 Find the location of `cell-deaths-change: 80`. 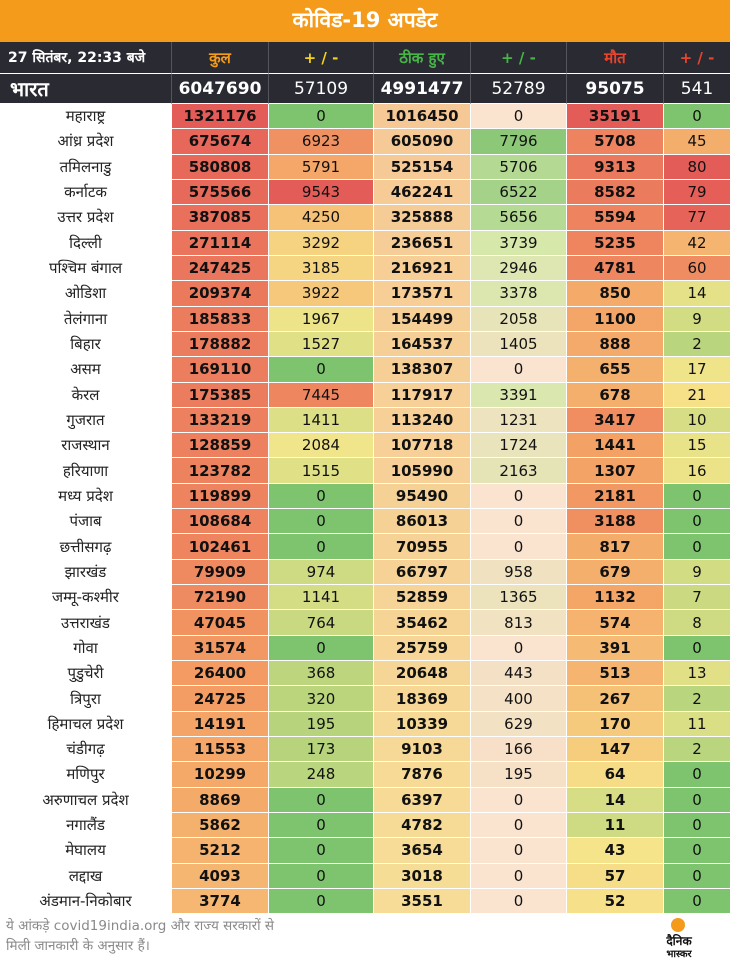

cell-deaths-change: 80 is located at coordinates (697, 167).